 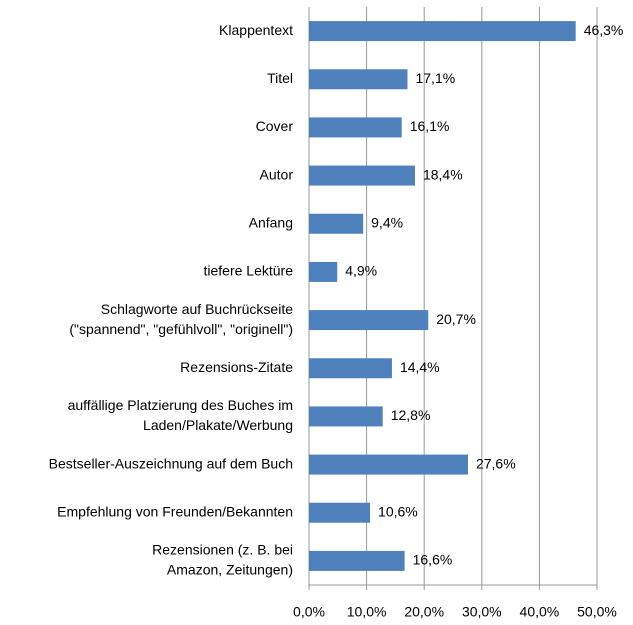 I want to click on category-label: Titel, so click(x=280, y=78).